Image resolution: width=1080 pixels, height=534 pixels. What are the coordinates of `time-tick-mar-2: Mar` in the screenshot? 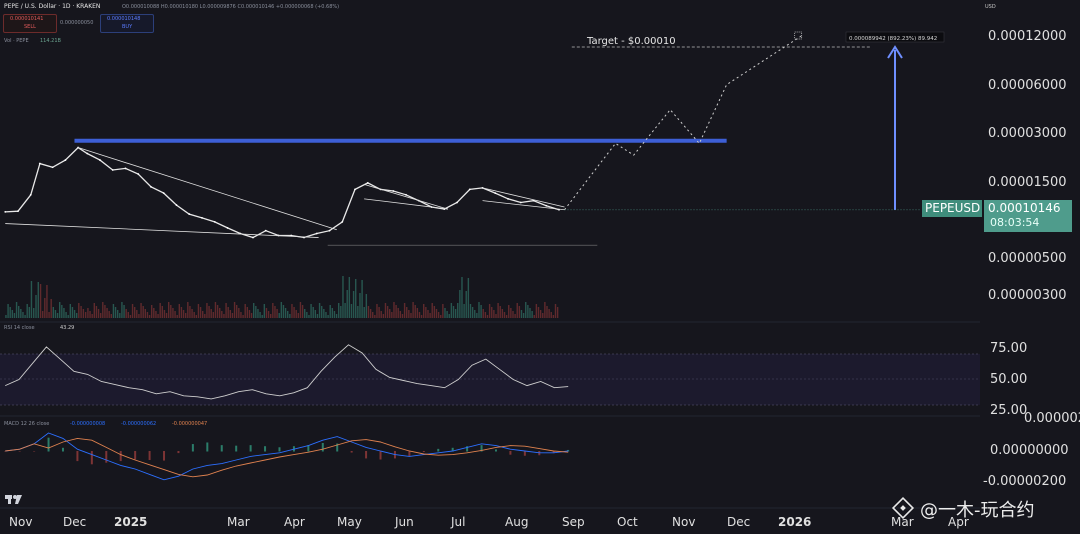 It's located at (902, 522).